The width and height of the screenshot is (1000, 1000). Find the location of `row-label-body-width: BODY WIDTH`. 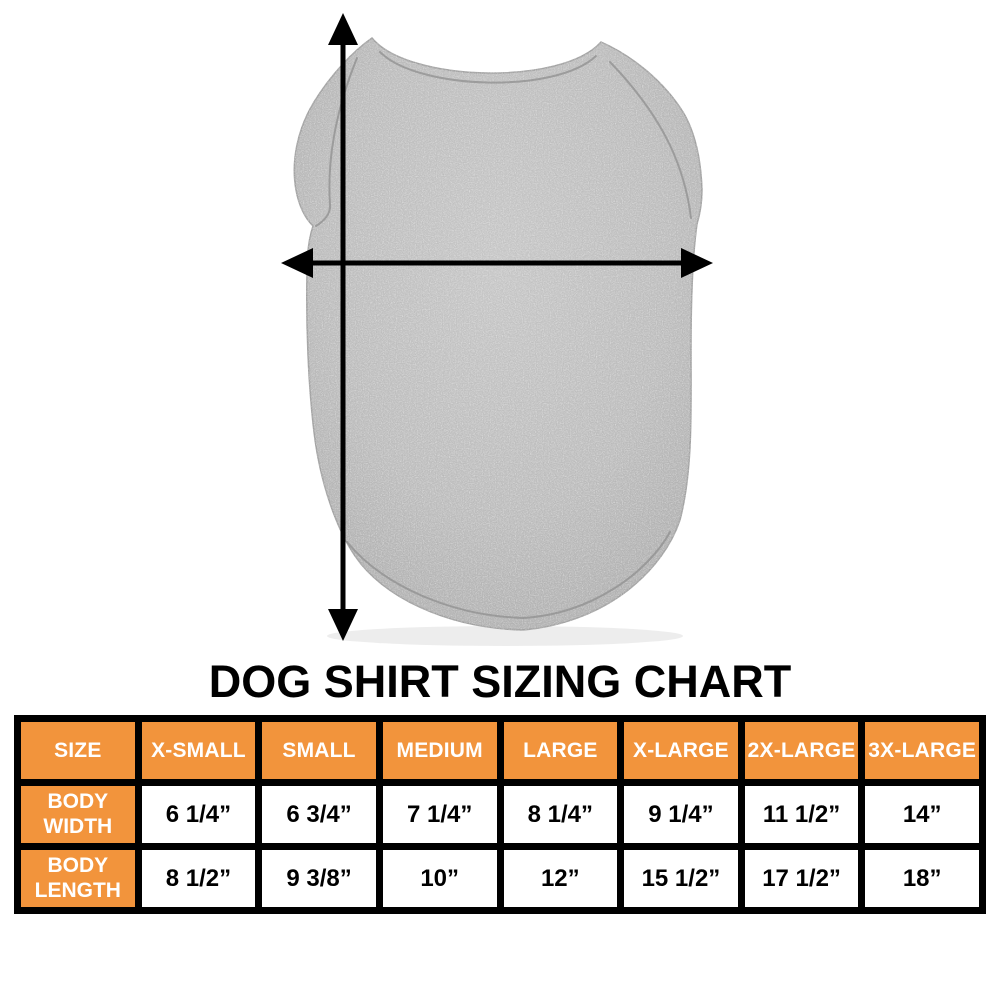

row-label-body-width: BODY WIDTH is located at coordinates (78, 814).